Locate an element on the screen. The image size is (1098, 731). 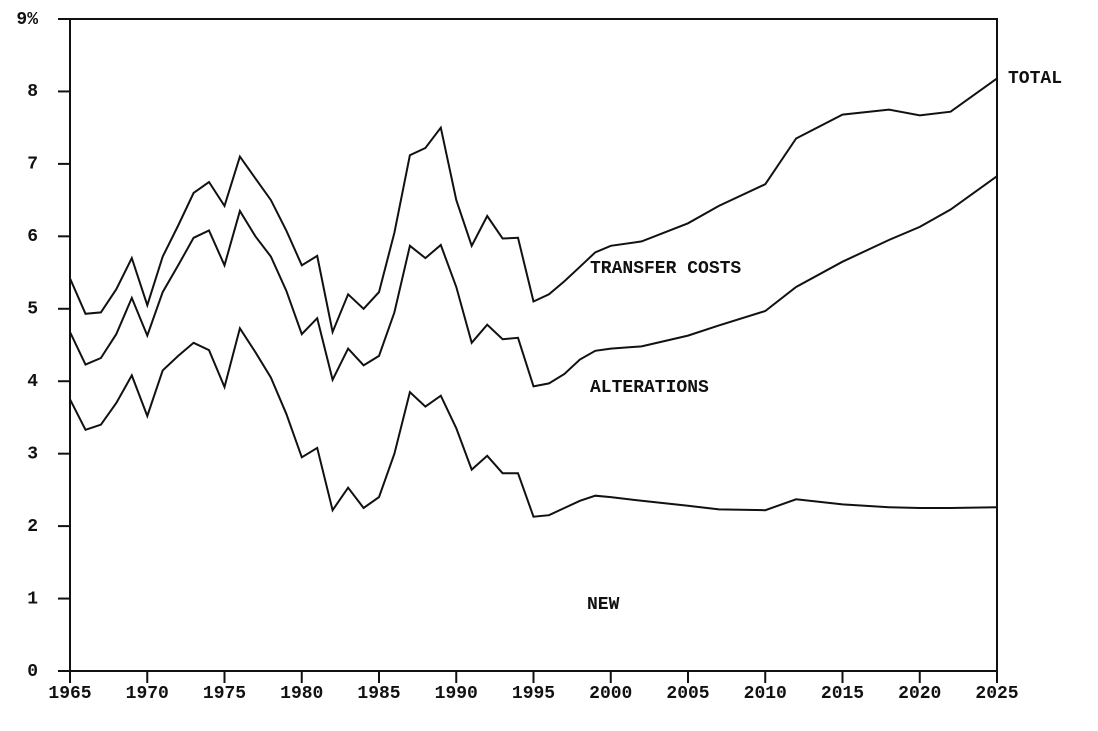
series-label: NEW is located at coordinates (603, 605).